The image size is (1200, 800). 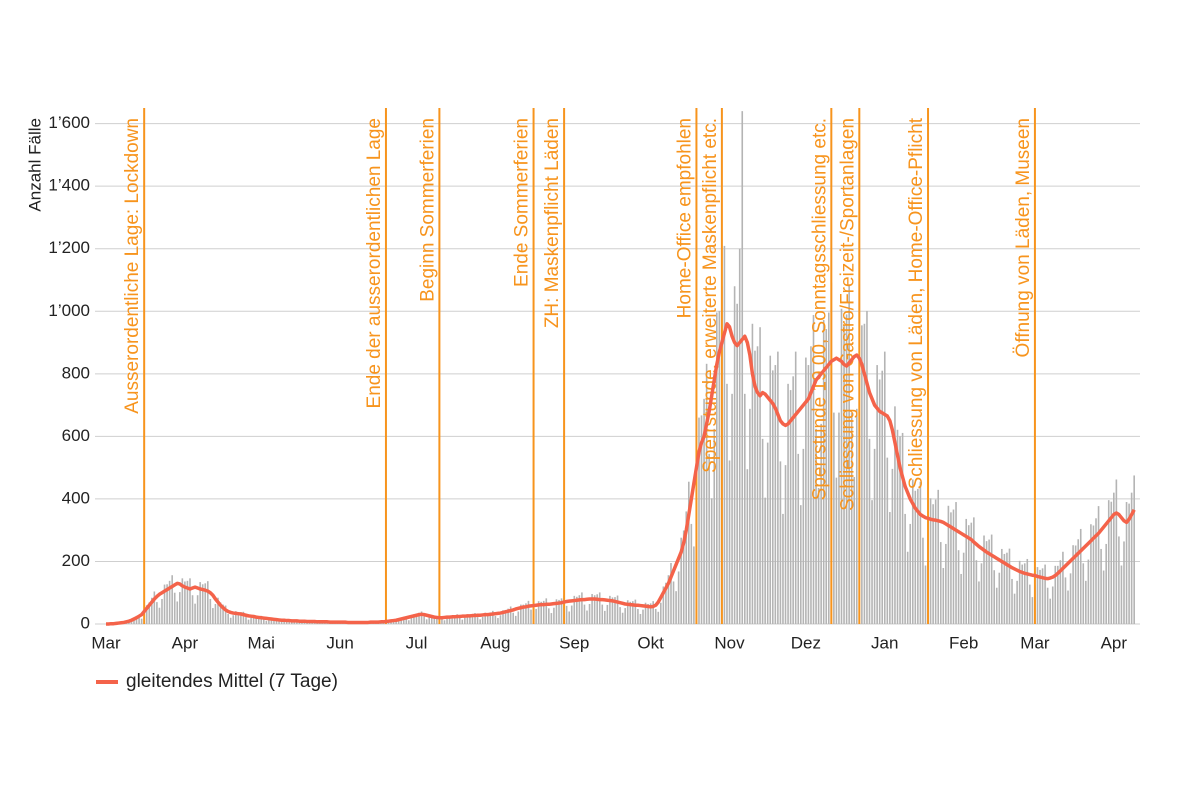 I want to click on y-tick-label: 1’600, so click(x=69, y=122).